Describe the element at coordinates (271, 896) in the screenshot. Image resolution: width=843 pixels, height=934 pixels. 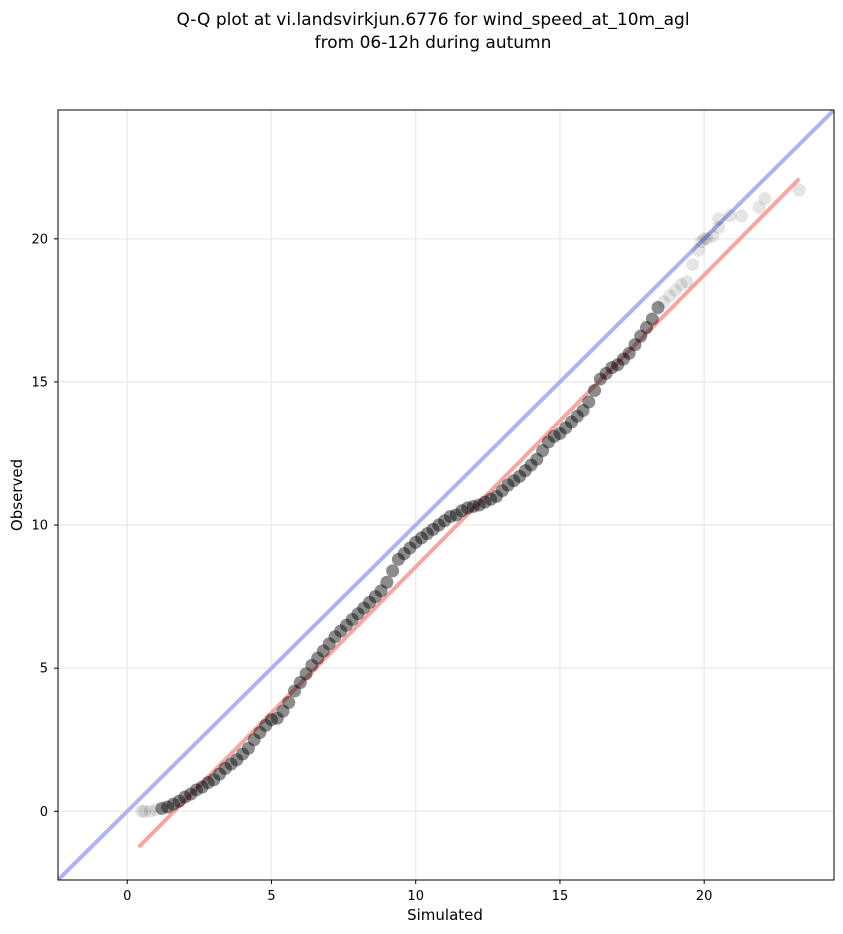
I see `x-tick-label: 5` at that location.